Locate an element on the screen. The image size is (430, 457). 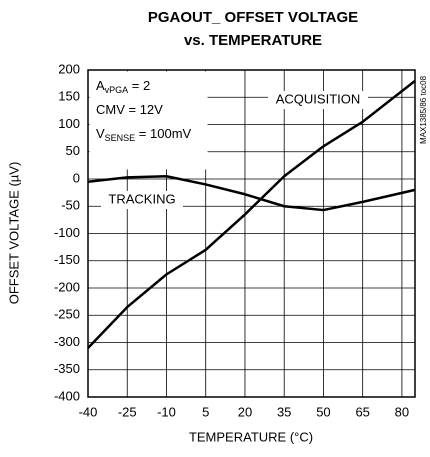
annotation-box is located at coordinates (148, 120).